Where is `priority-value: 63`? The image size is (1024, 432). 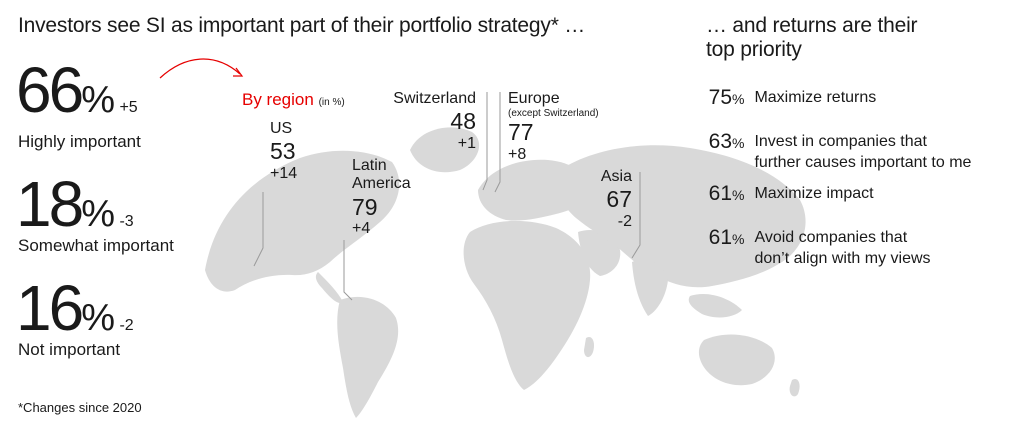 priority-value: 63 is located at coordinates (720, 141).